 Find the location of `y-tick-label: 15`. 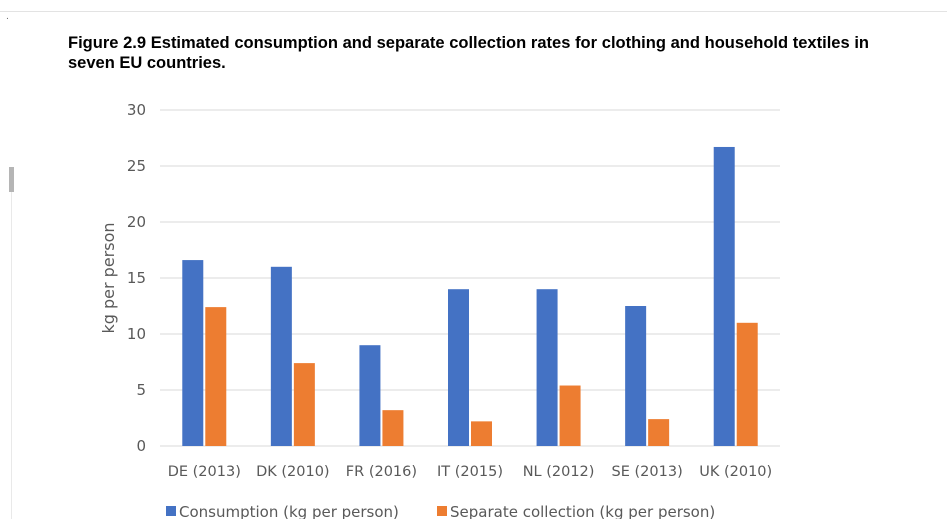

y-tick-label: 15 is located at coordinates (136, 278).